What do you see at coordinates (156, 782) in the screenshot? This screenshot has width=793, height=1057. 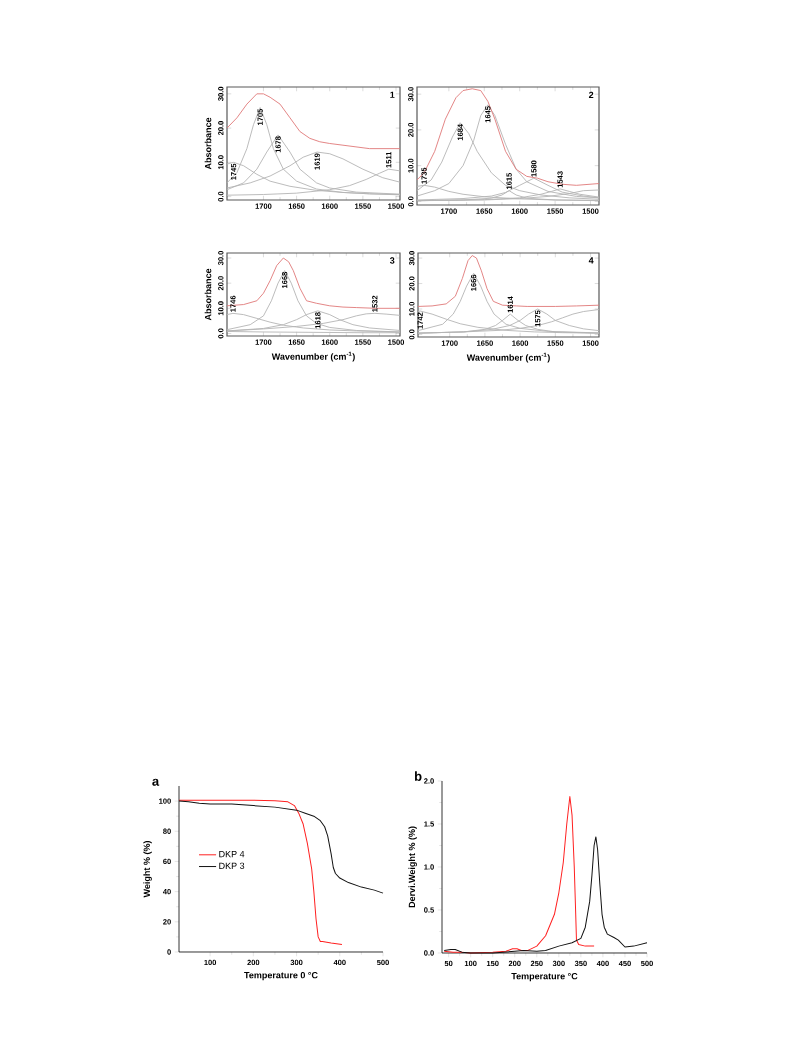 I see `chart-title: a` at bounding box center [156, 782].